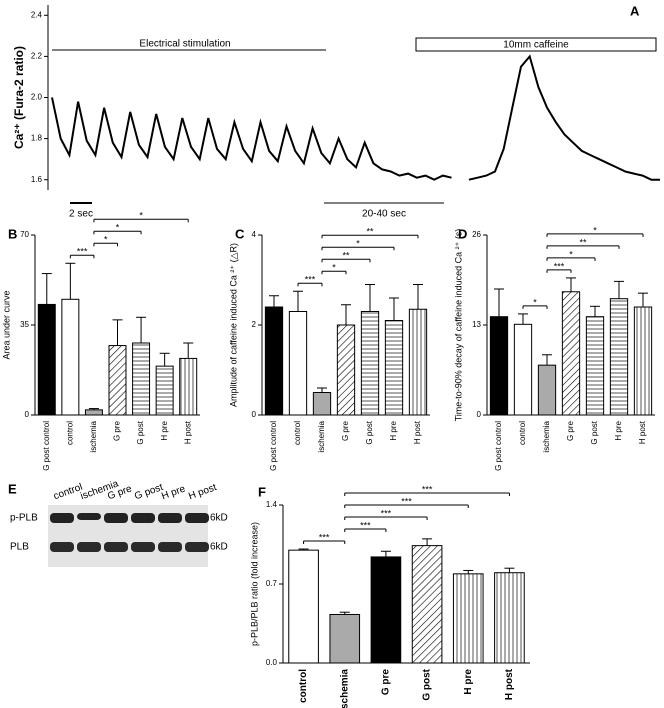  What do you see at coordinates (12, 488) in the screenshot?
I see `panel-label: E` at bounding box center [12, 488].